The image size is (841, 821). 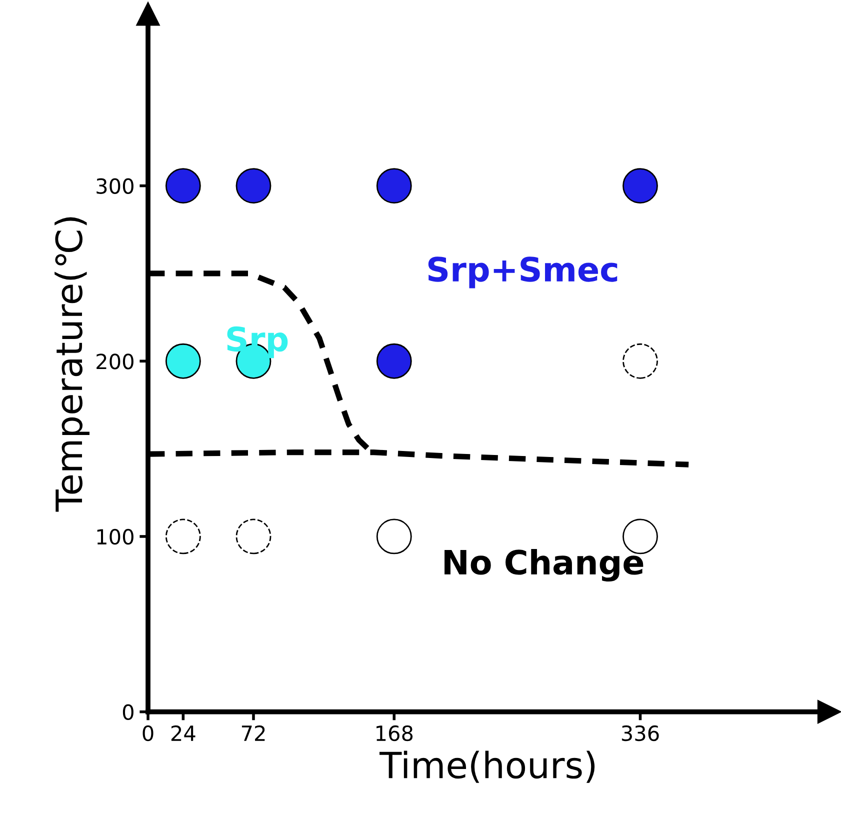 What do you see at coordinates (115, 186) in the screenshot?
I see `y-tick-label: 300` at bounding box center [115, 186].